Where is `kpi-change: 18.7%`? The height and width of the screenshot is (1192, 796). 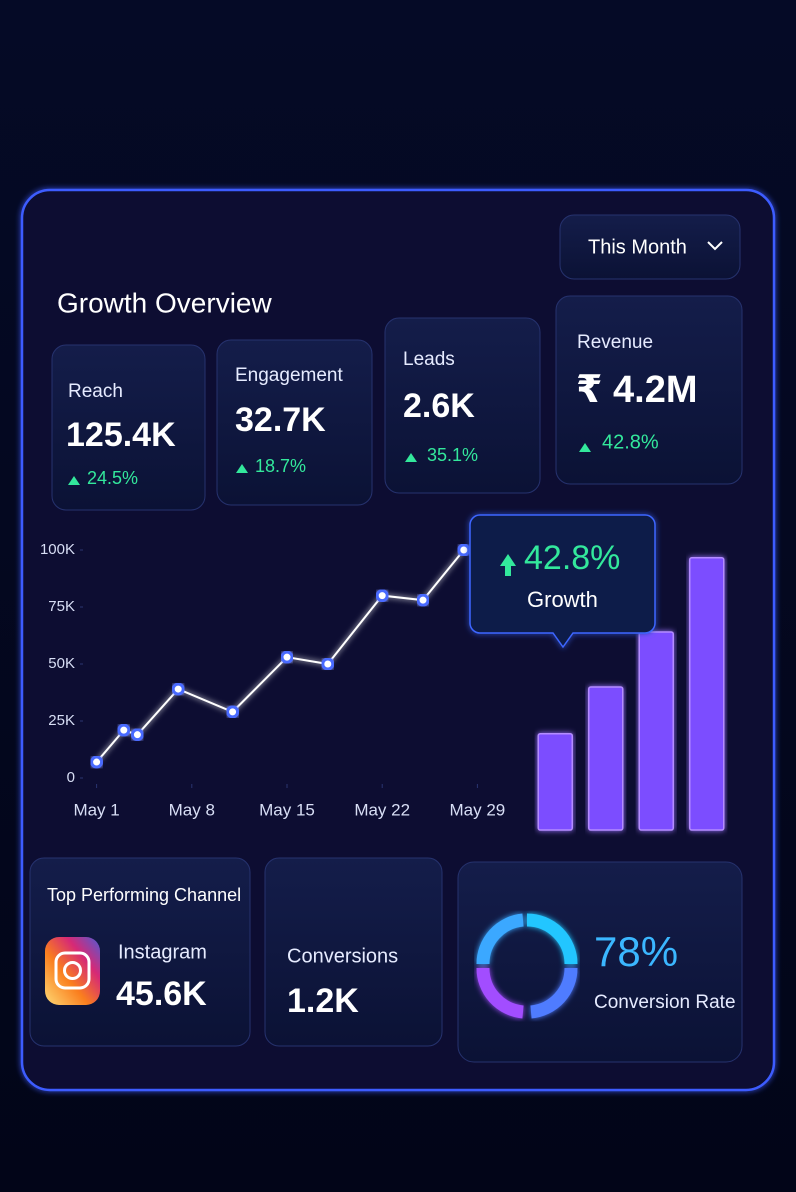
kpi-change: 18.7% is located at coordinates (280, 466).